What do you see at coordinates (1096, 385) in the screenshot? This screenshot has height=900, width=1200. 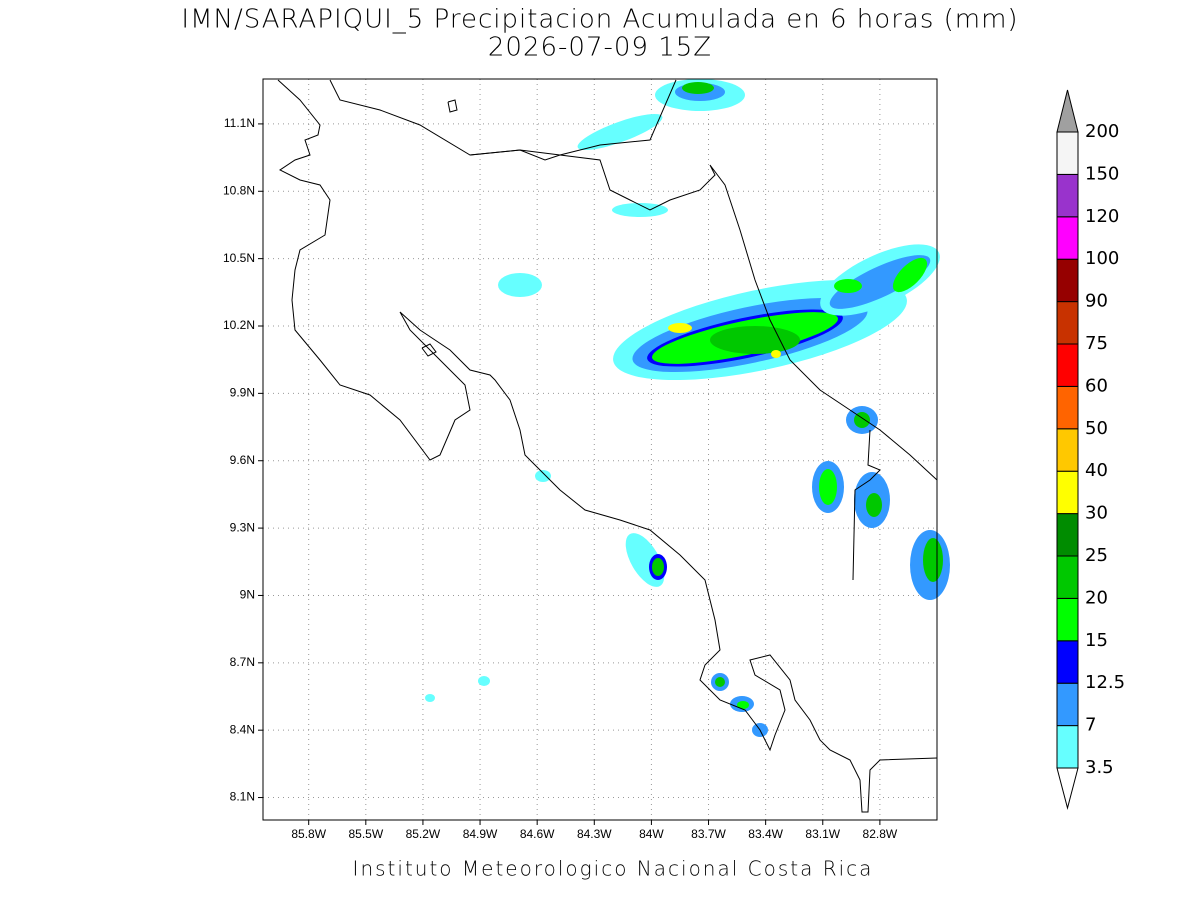 I see `colorbar-label: 60` at bounding box center [1096, 385].